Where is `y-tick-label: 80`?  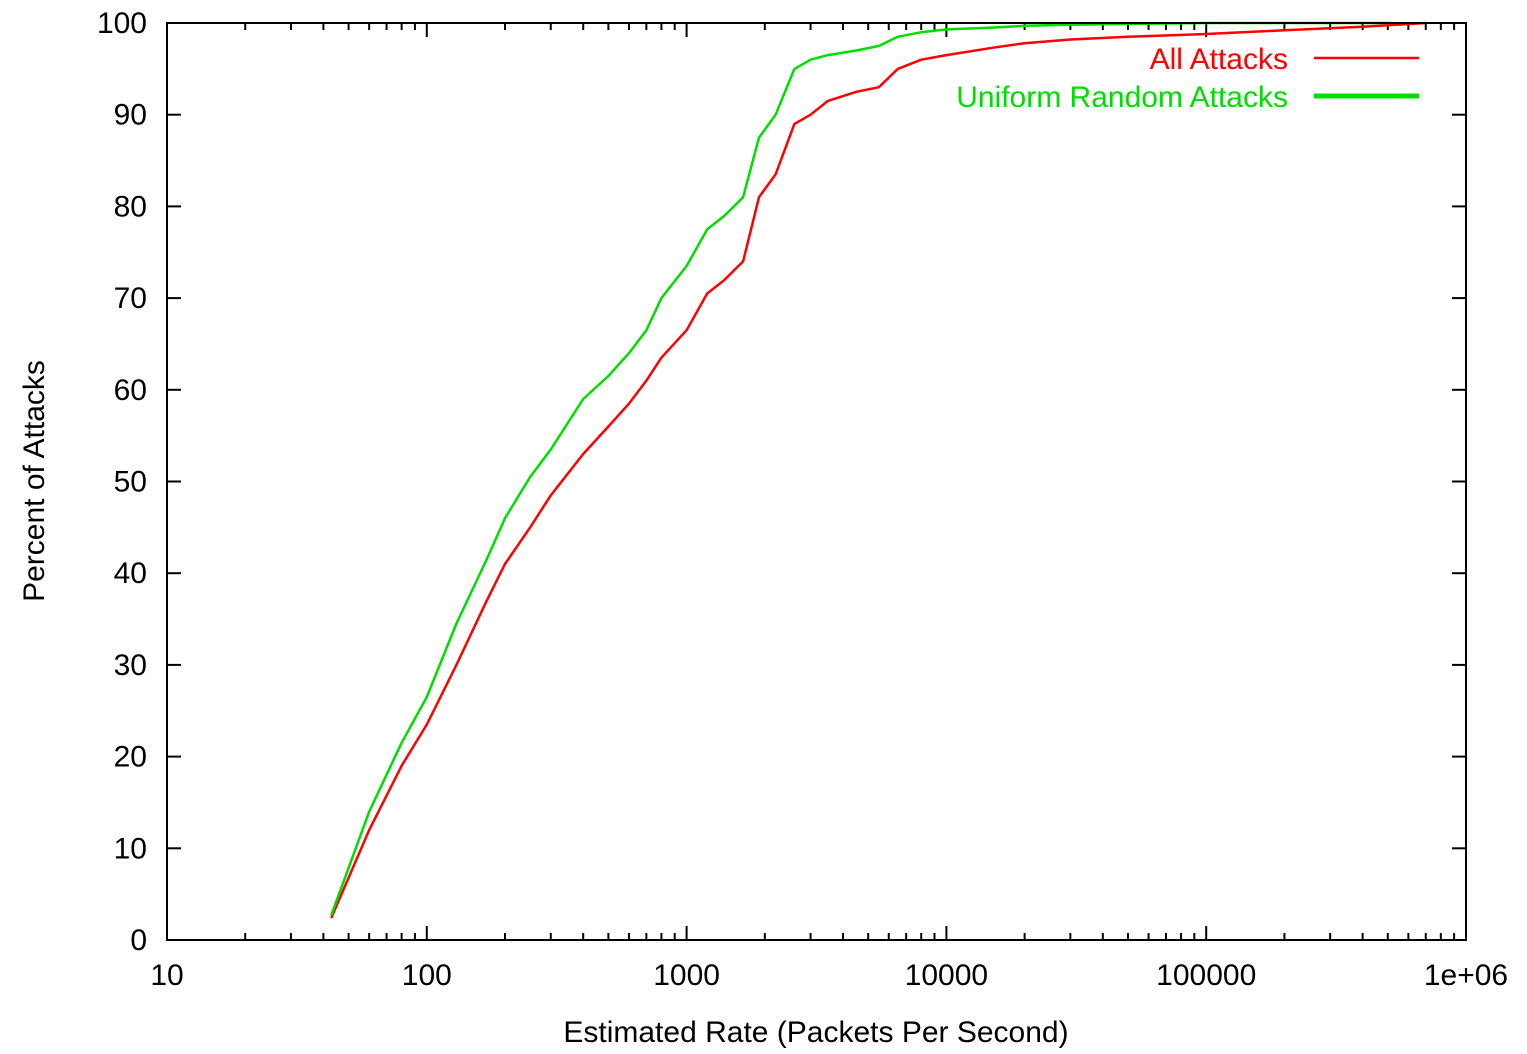
y-tick-label: 80 is located at coordinates (130, 206).